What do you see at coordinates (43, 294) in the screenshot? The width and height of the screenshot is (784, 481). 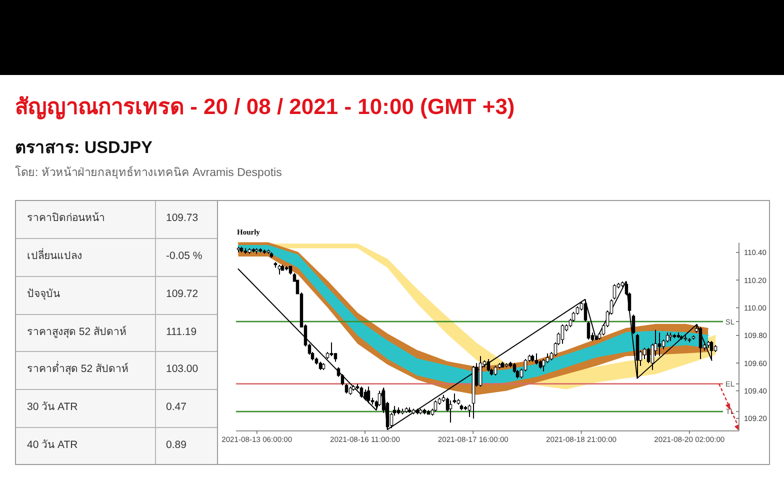 I see `category-label: ปัจจุบัน` at bounding box center [43, 294].